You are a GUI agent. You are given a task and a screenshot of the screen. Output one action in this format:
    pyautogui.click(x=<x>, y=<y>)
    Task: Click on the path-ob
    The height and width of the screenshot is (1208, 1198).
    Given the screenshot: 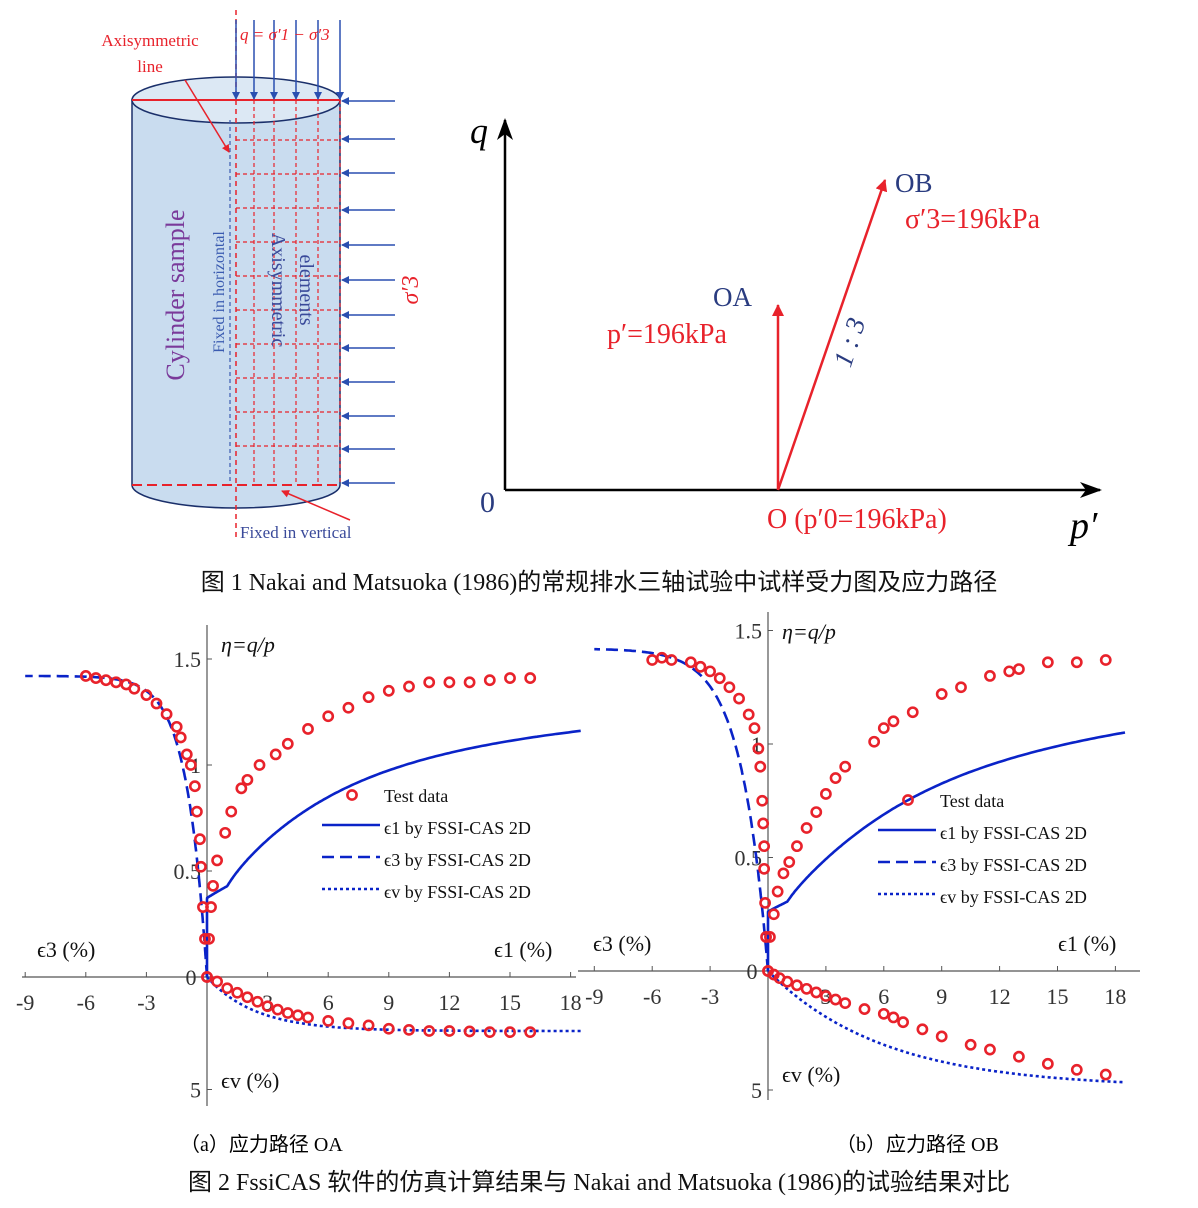 What is the action you would take?
    pyautogui.click(x=832, y=335)
    